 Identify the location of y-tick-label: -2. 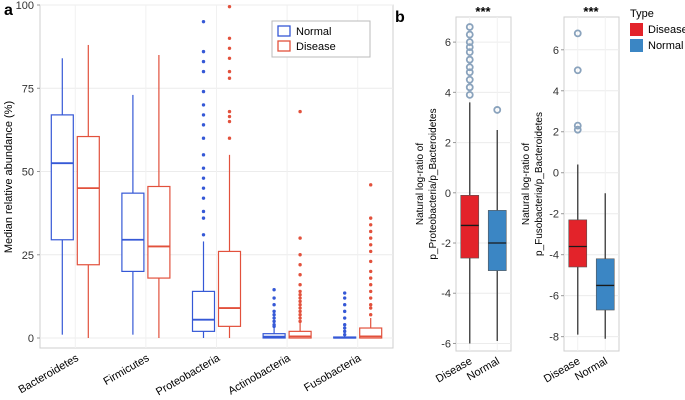
(554, 215).